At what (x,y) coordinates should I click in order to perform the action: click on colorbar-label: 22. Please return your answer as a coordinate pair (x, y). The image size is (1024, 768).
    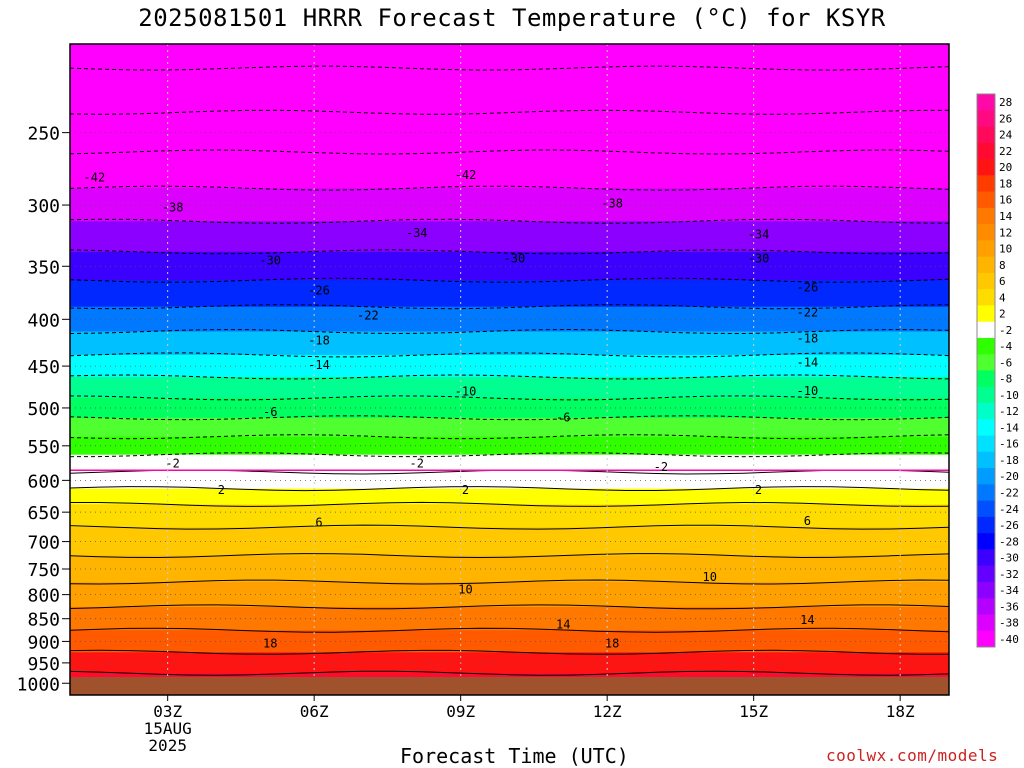
    Looking at the image, I should click on (1005, 151).